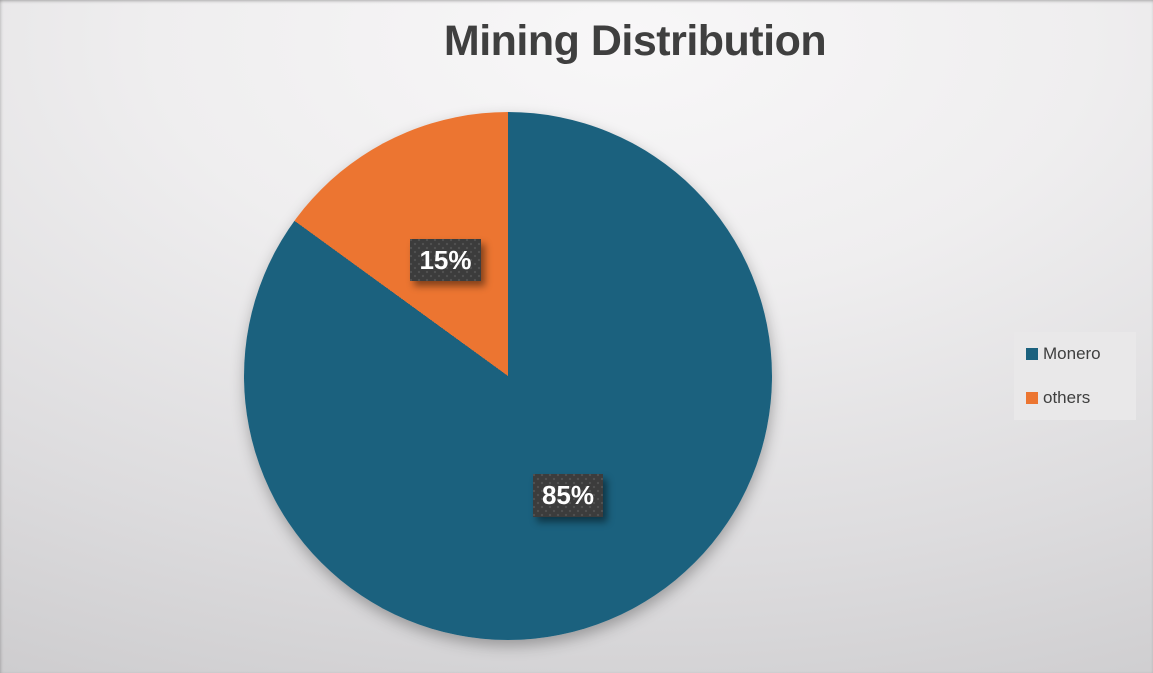 Image resolution: width=1153 pixels, height=673 pixels. I want to click on data-label-monero: 85%, so click(568, 495).